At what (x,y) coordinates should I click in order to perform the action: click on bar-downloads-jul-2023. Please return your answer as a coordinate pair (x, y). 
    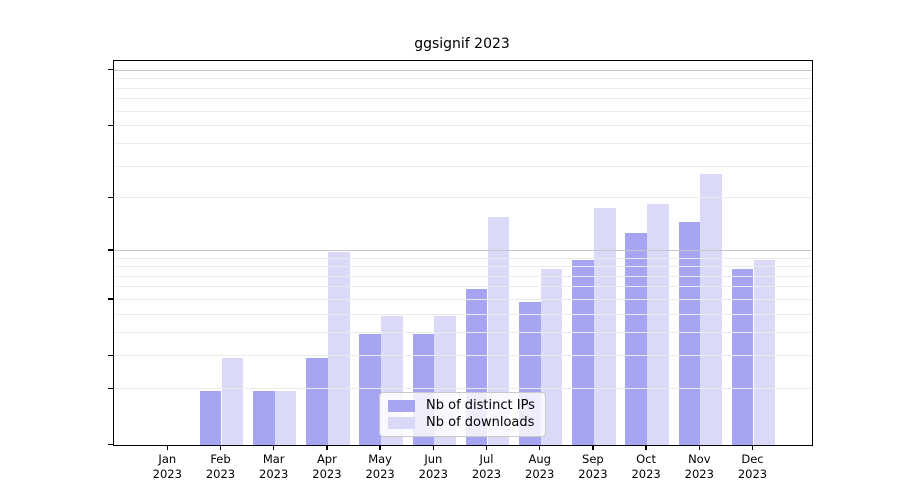
    Looking at the image, I should click on (498, 330).